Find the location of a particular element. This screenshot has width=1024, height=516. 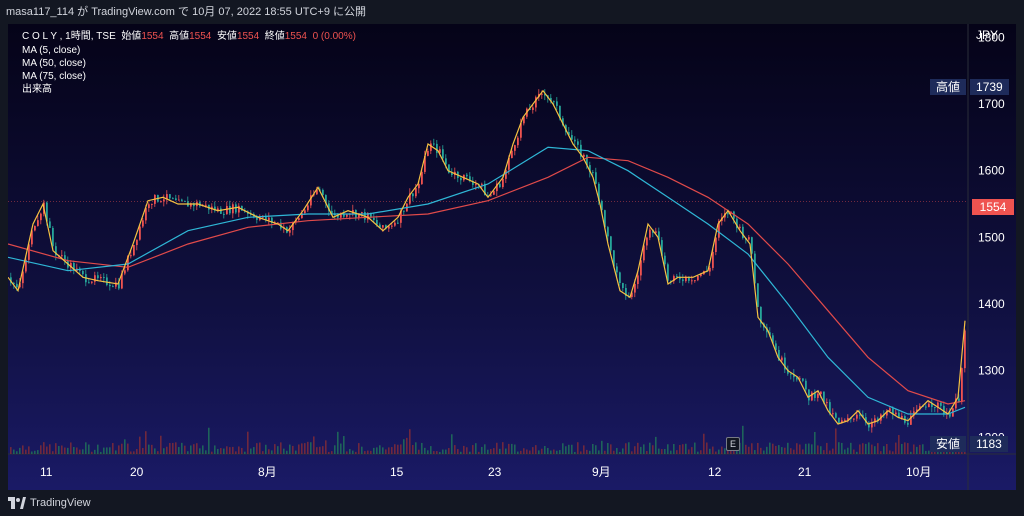

legend-volume: 出来高 is located at coordinates (37, 89).